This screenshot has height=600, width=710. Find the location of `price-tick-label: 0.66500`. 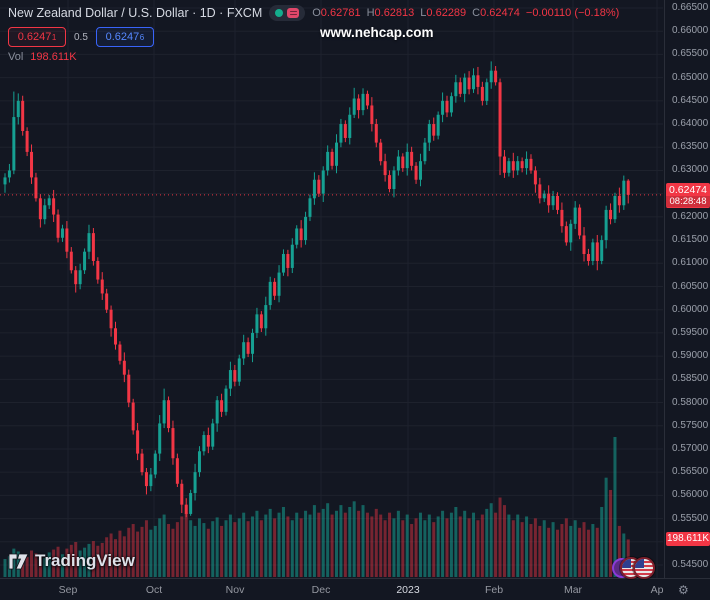

price-tick-label: 0.66500 is located at coordinates (690, 7).